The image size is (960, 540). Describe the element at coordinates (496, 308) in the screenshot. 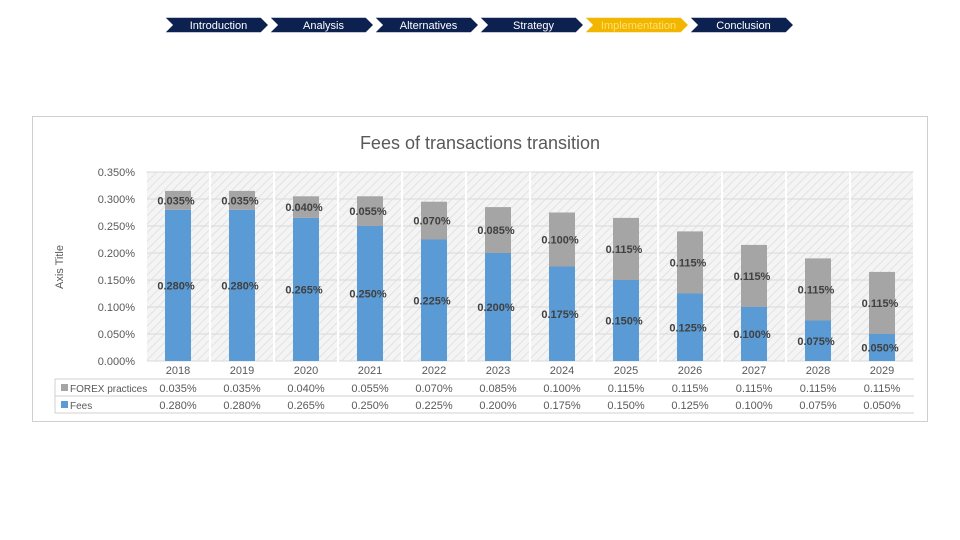

I see `data-label-fees: 0.200%` at that location.